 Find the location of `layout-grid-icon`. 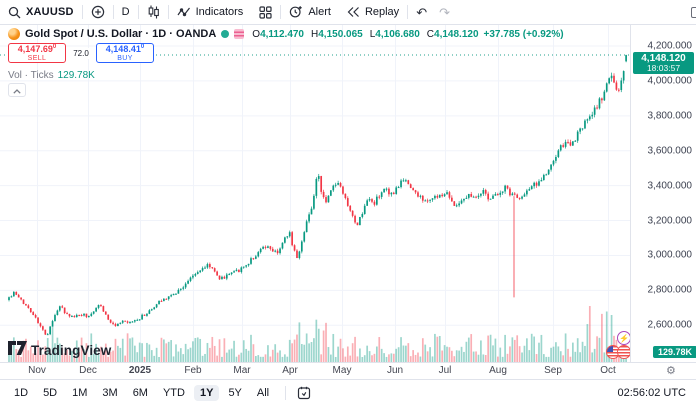

layout-grid-icon is located at coordinates (265, 12).